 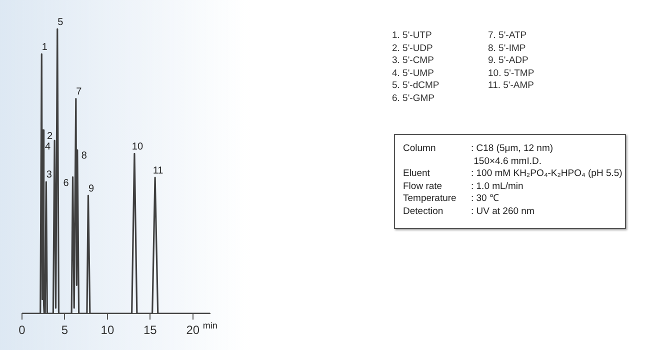 I want to click on text: 10. 5'-TMP, so click(x=512, y=74).